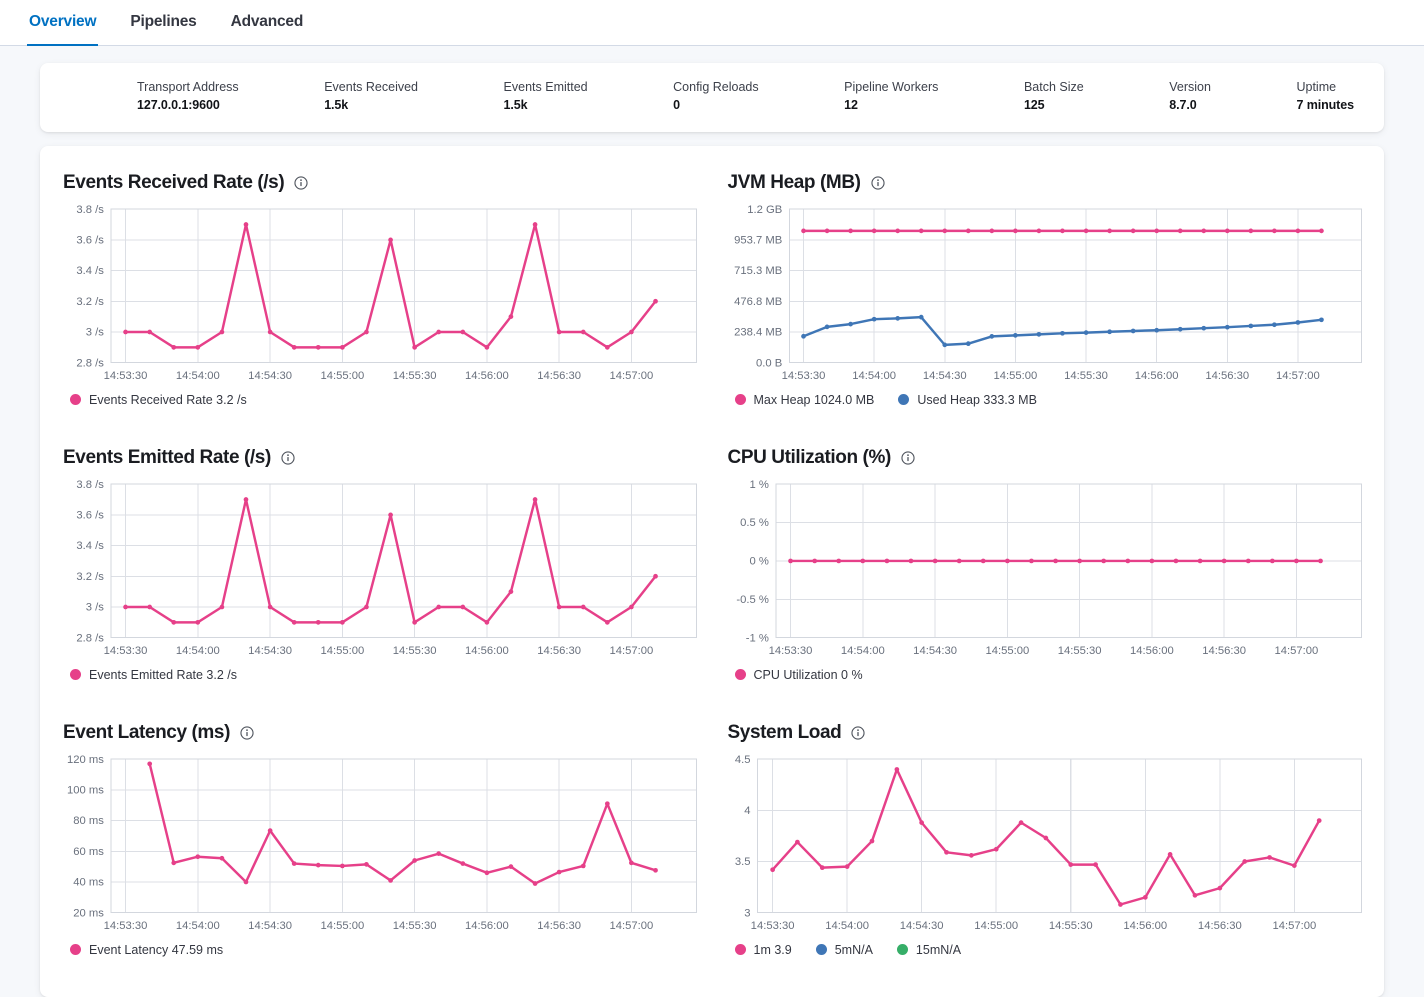 Image resolution: width=1424 pixels, height=997 pixels. What do you see at coordinates (784, 732) in the screenshot?
I see `chart-title: System Load` at bounding box center [784, 732].